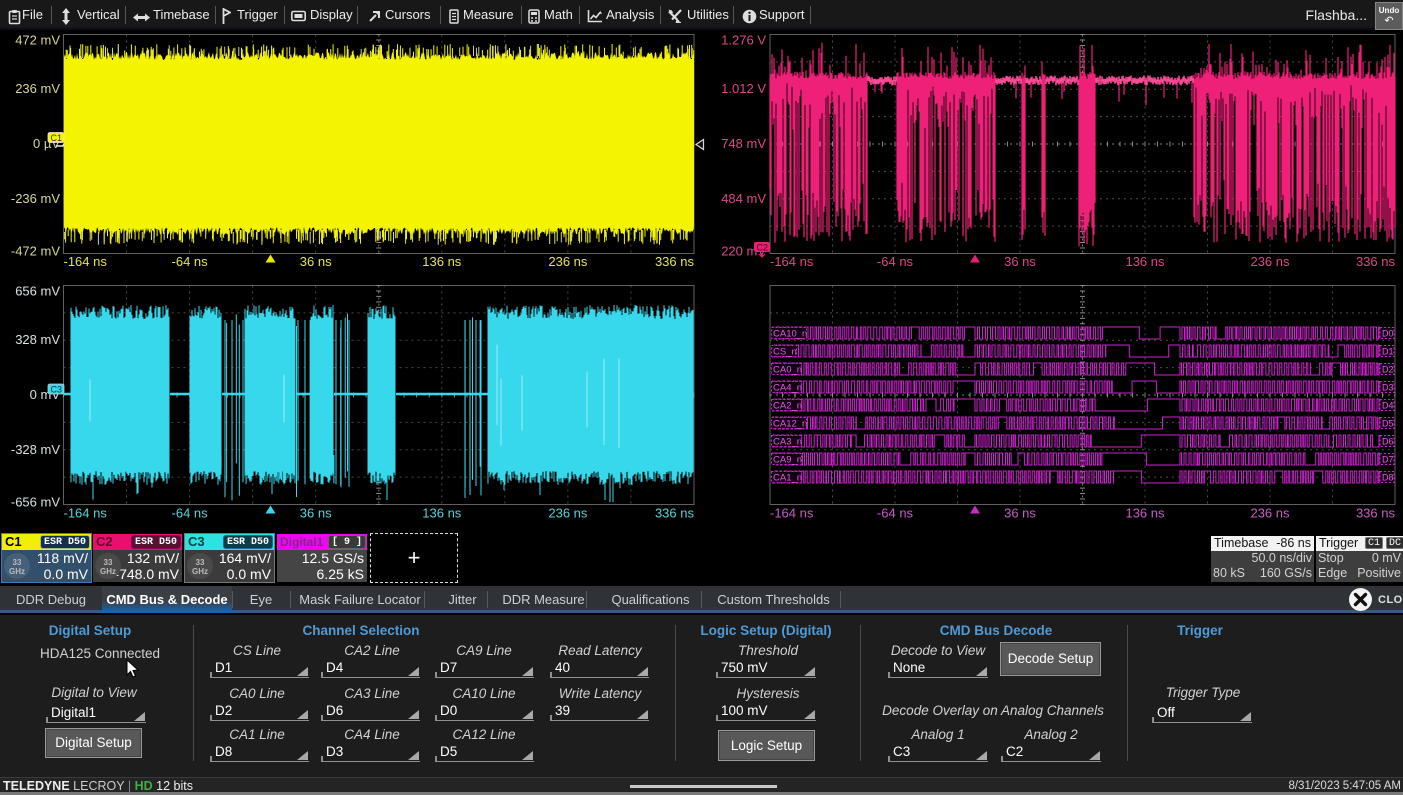 Image resolution: width=1403 pixels, height=795 pixels. What do you see at coordinates (787, 370) in the screenshot?
I see `svg-text: CA0_n` at bounding box center [787, 370].